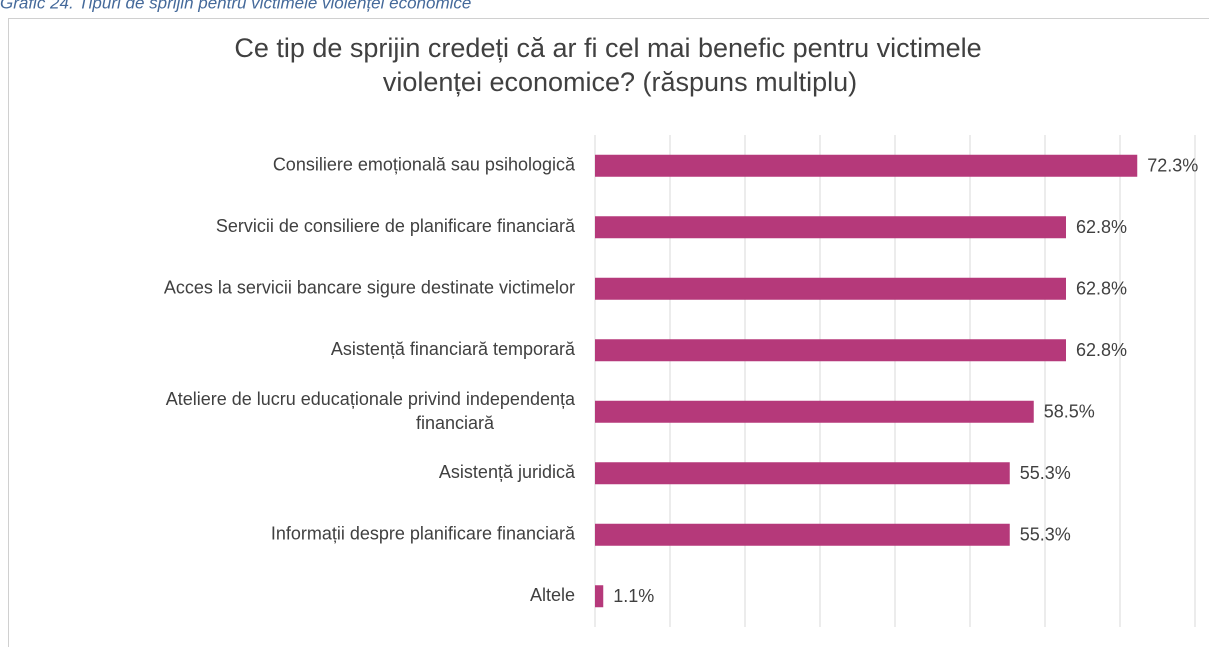 The width and height of the screenshot is (1209, 647). I want to click on value-label: 1.1%, so click(633, 596).